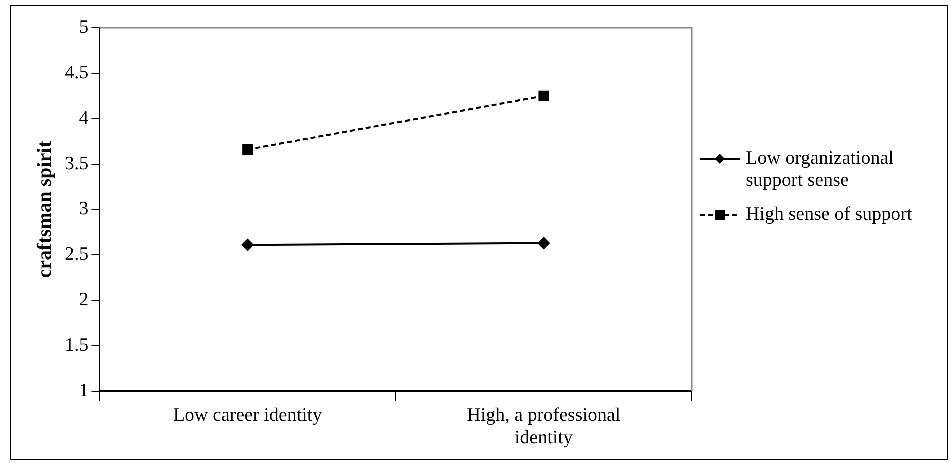 This screenshot has height=463, width=951. Describe the element at coordinates (829, 215) in the screenshot. I see `legend-label: High sense of support` at that location.